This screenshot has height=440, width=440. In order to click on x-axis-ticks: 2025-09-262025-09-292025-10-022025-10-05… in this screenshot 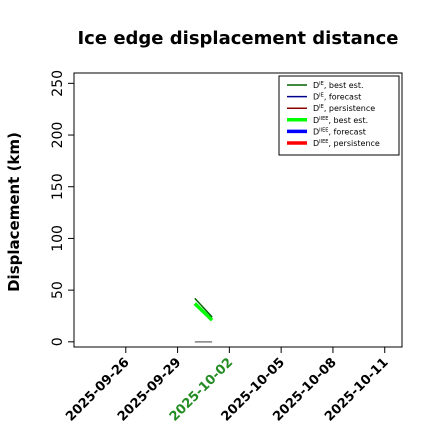, I will do `click(227, 386)`.